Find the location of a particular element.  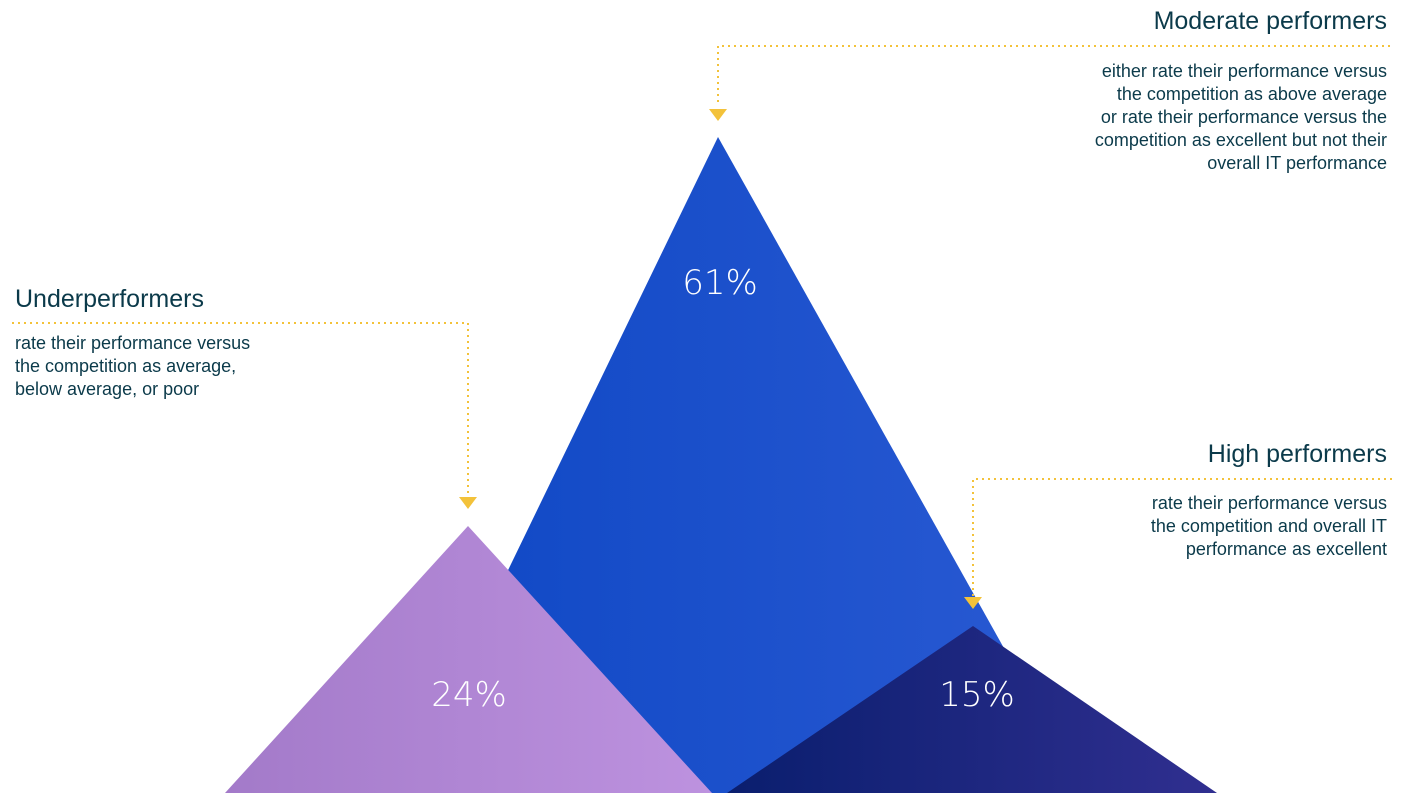

high-percent: 15% is located at coordinates (977, 695).